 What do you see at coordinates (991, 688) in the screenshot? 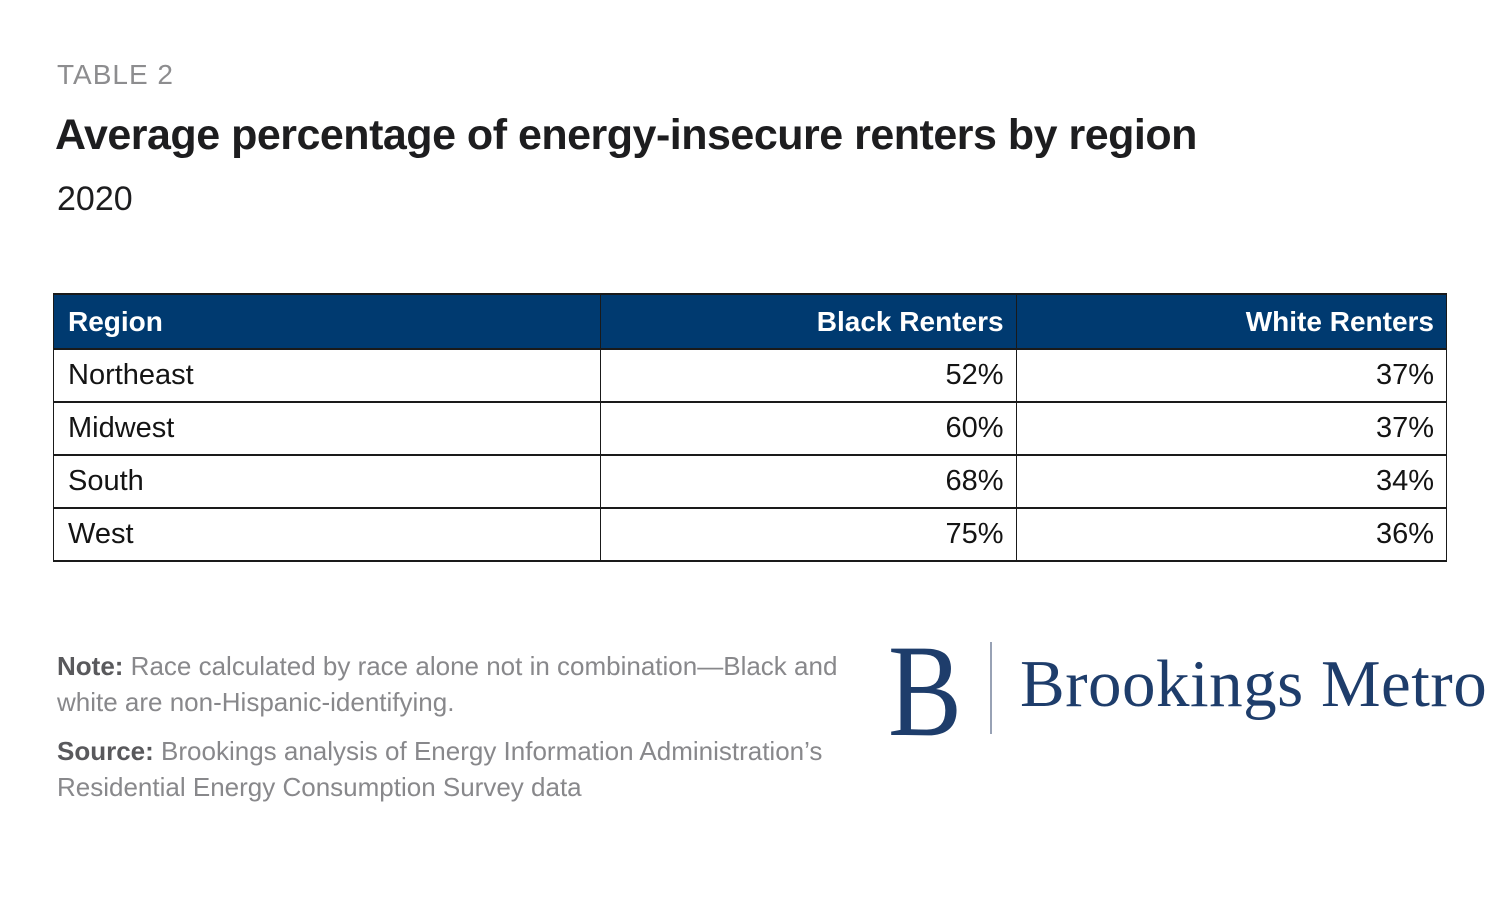
I see `logo-divider-line` at bounding box center [991, 688].